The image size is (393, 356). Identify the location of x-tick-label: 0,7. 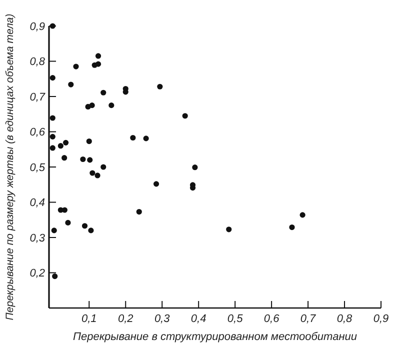
(308, 319).